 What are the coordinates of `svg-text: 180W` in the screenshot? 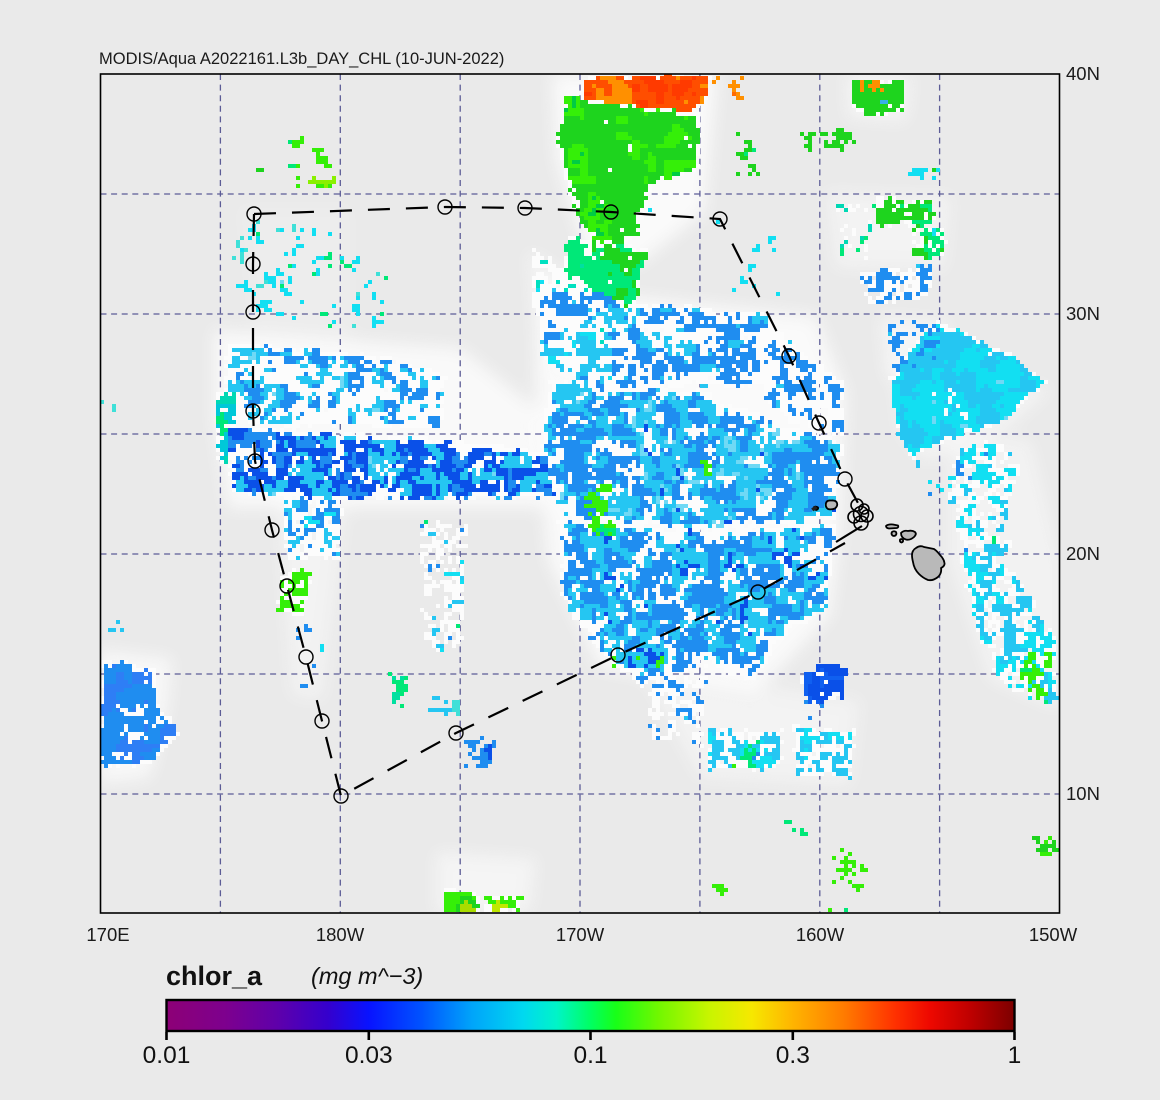 It's located at (340, 934).